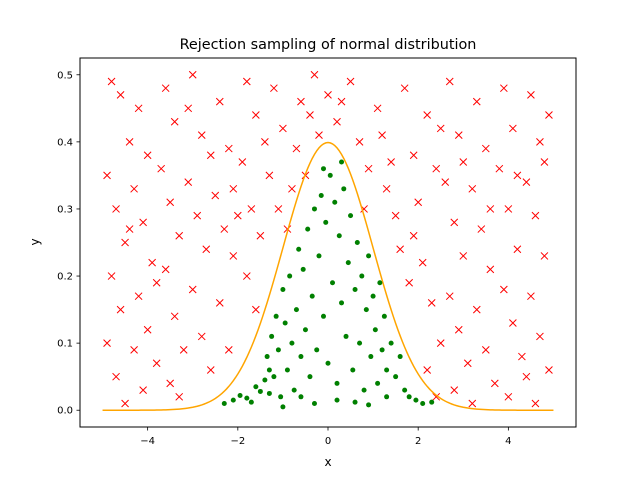 This screenshot has width=640, height=484. I want to click on y-tick-label: 0.0, so click(65, 411).